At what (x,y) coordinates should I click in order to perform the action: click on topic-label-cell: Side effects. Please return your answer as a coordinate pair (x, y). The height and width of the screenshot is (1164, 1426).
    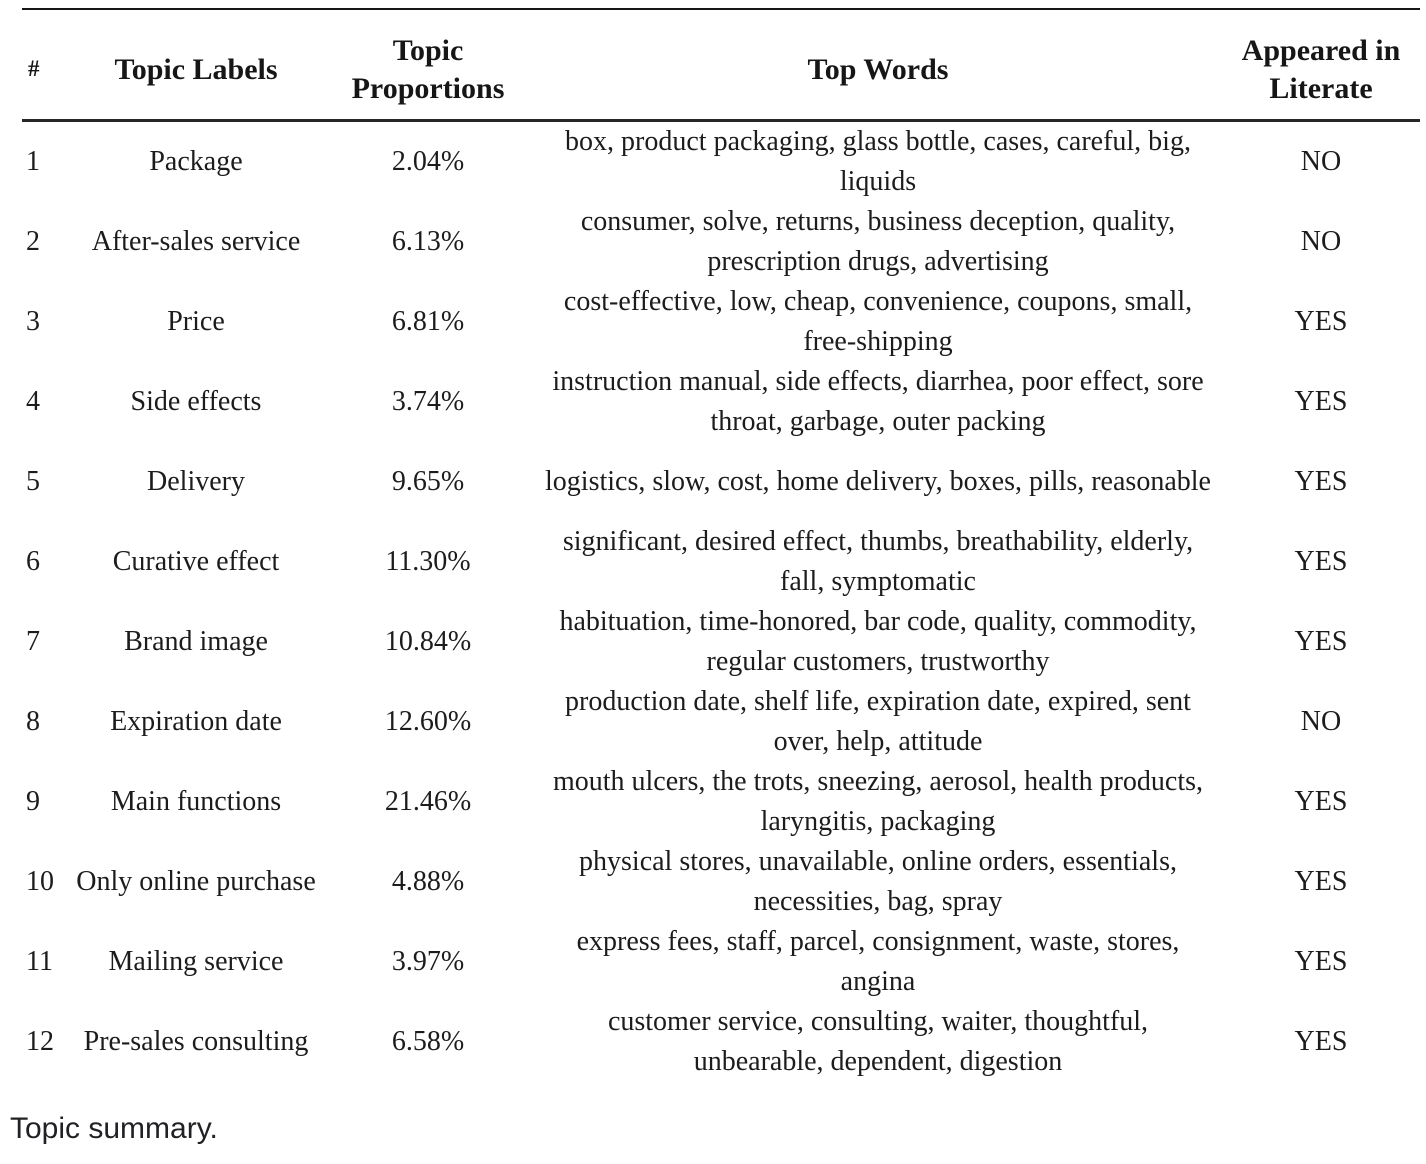
    Looking at the image, I should click on (196, 402).